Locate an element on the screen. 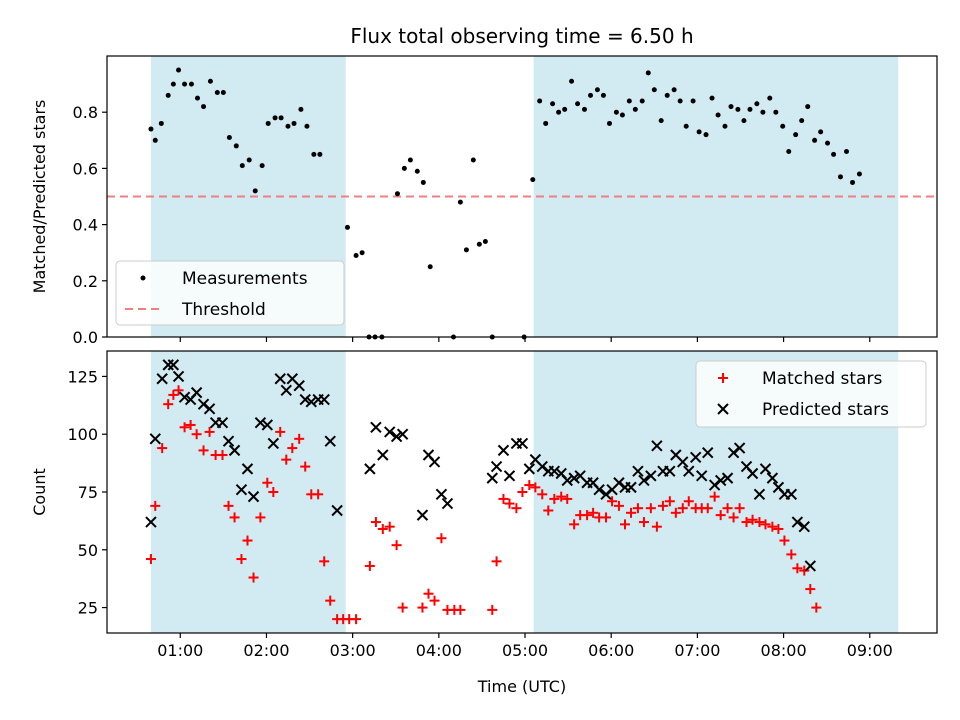 The image size is (960, 720). x-tick-label: 04:00 is located at coordinates (439, 650).